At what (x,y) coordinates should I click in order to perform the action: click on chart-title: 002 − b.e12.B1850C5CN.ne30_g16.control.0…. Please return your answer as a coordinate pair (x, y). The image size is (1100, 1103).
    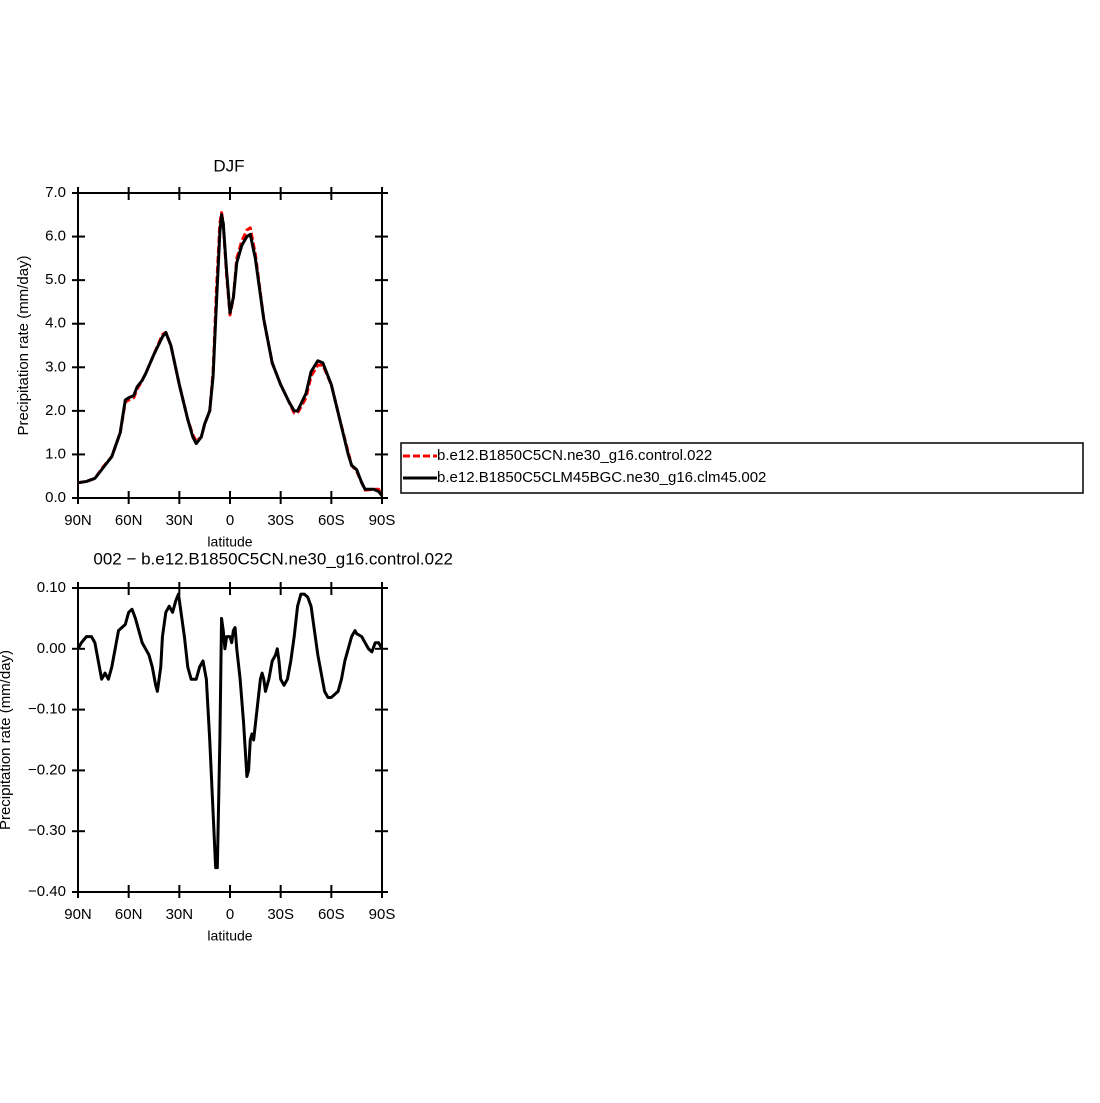
    Looking at the image, I should click on (273, 558).